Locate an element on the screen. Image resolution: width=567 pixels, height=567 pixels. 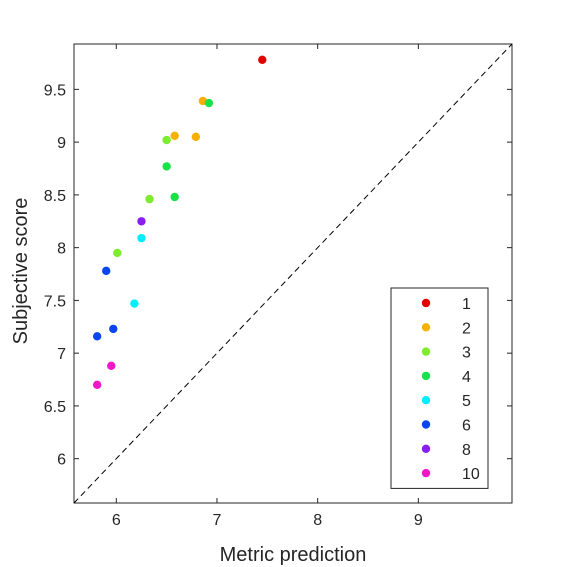
y-tick-label: 6.5 is located at coordinates (55, 407).